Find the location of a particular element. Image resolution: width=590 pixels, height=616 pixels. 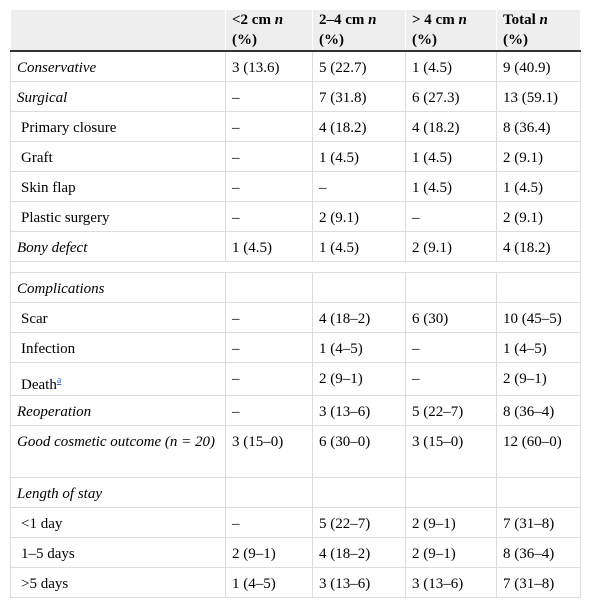

header-cell: > 4 cm n (%) is located at coordinates (451, 31).